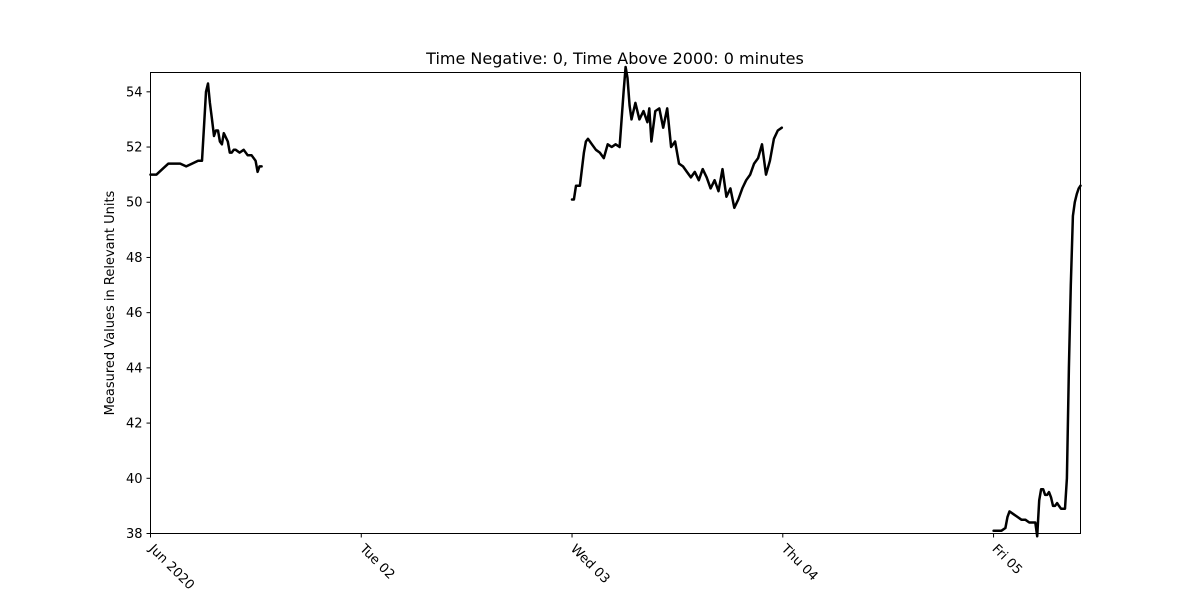 The image size is (1200, 600). What do you see at coordinates (134, 479) in the screenshot?
I see `y-tick-label: 40` at bounding box center [134, 479].